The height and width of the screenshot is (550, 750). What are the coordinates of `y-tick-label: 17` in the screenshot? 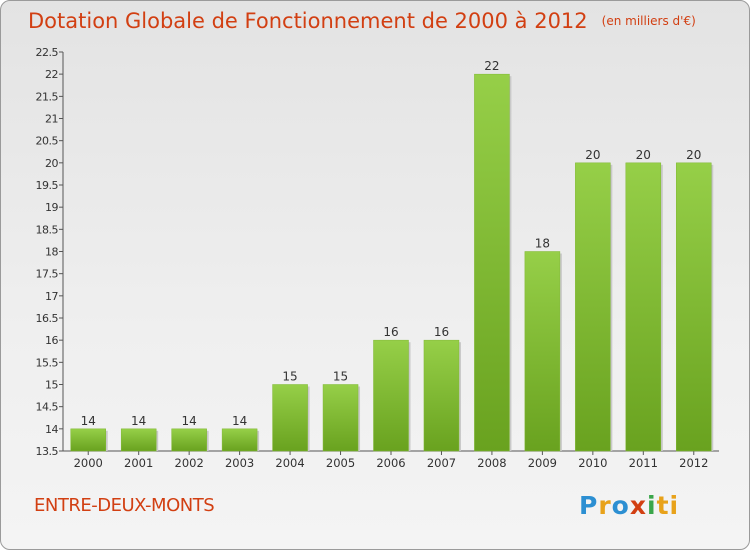 It's located at (51, 296).